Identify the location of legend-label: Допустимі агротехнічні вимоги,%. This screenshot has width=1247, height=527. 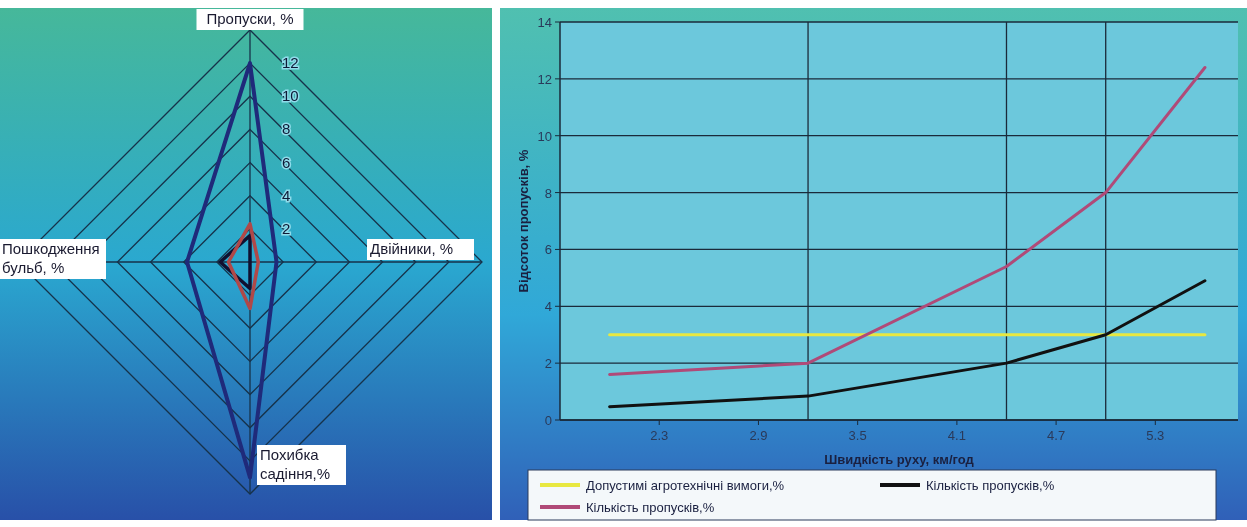
(685, 485).